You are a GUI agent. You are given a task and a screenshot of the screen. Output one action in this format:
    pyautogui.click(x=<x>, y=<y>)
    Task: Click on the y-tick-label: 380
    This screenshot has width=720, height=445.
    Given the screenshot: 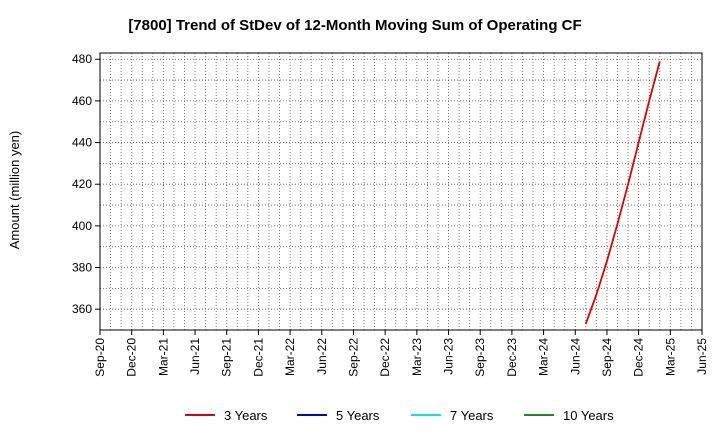 What is the action you would take?
    pyautogui.click(x=82, y=268)
    